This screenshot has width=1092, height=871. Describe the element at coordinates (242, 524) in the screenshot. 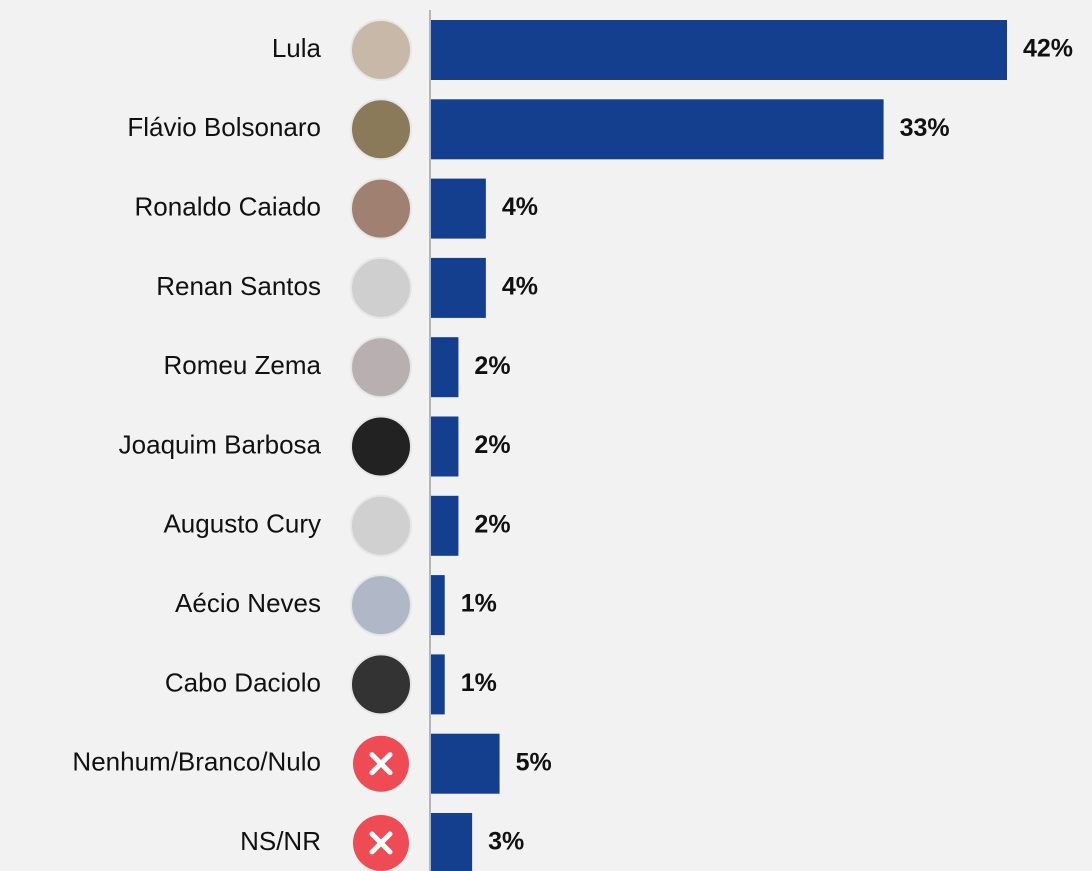

I see `category-label: Augusto Cury` at that location.